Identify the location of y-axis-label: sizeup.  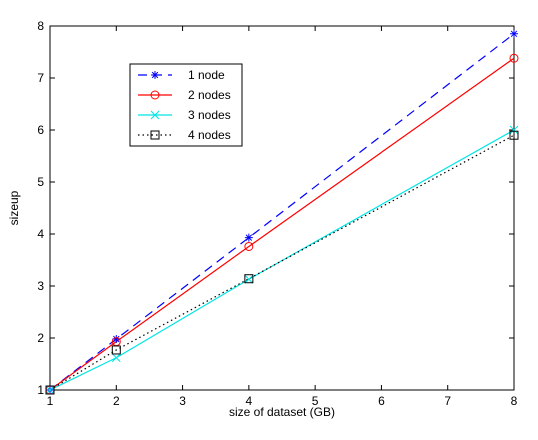
(14, 207).